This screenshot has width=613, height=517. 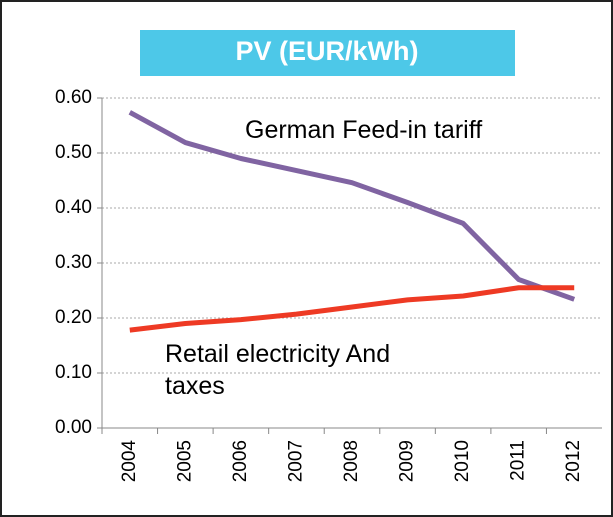 I want to click on x-tick-label: 2011, so click(x=518, y=460).